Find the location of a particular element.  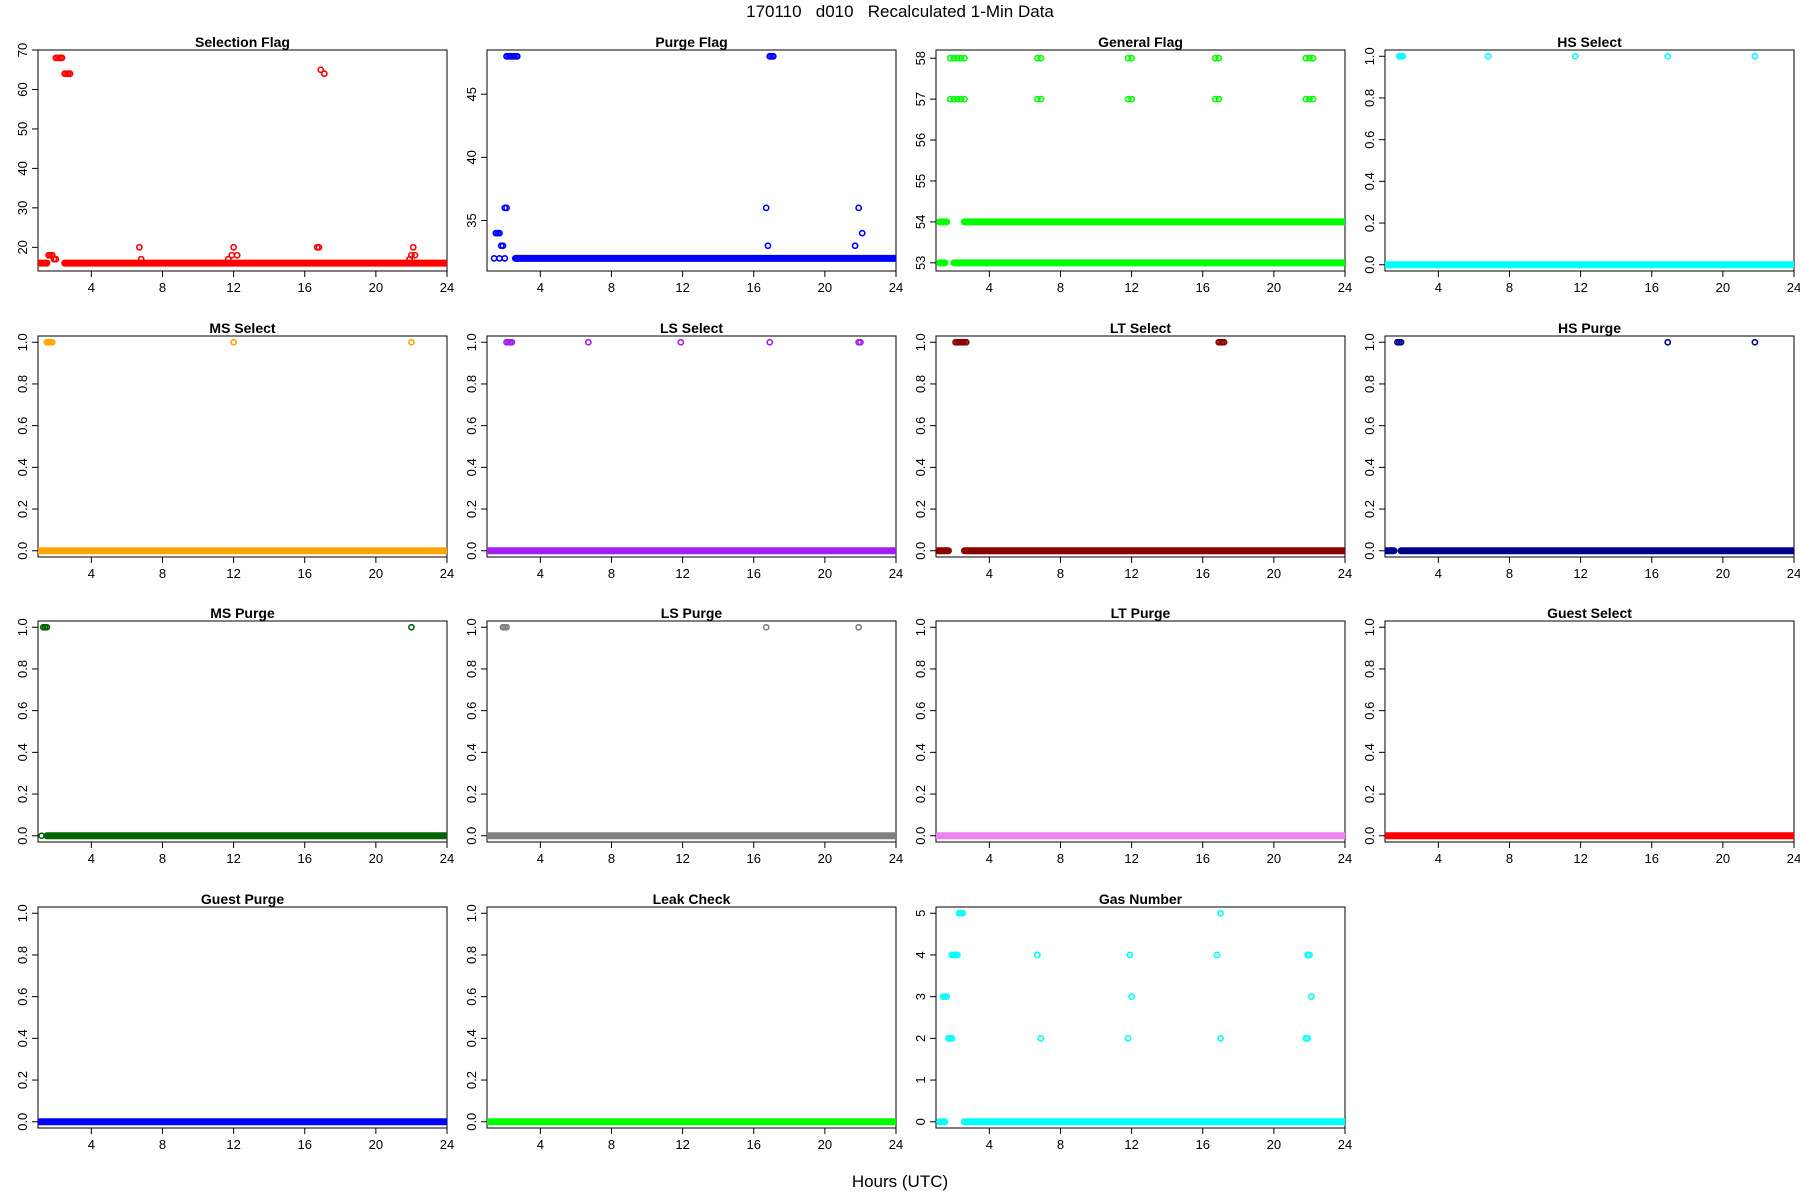

y-tick-label: 58 is located at coordinates (920, 58).